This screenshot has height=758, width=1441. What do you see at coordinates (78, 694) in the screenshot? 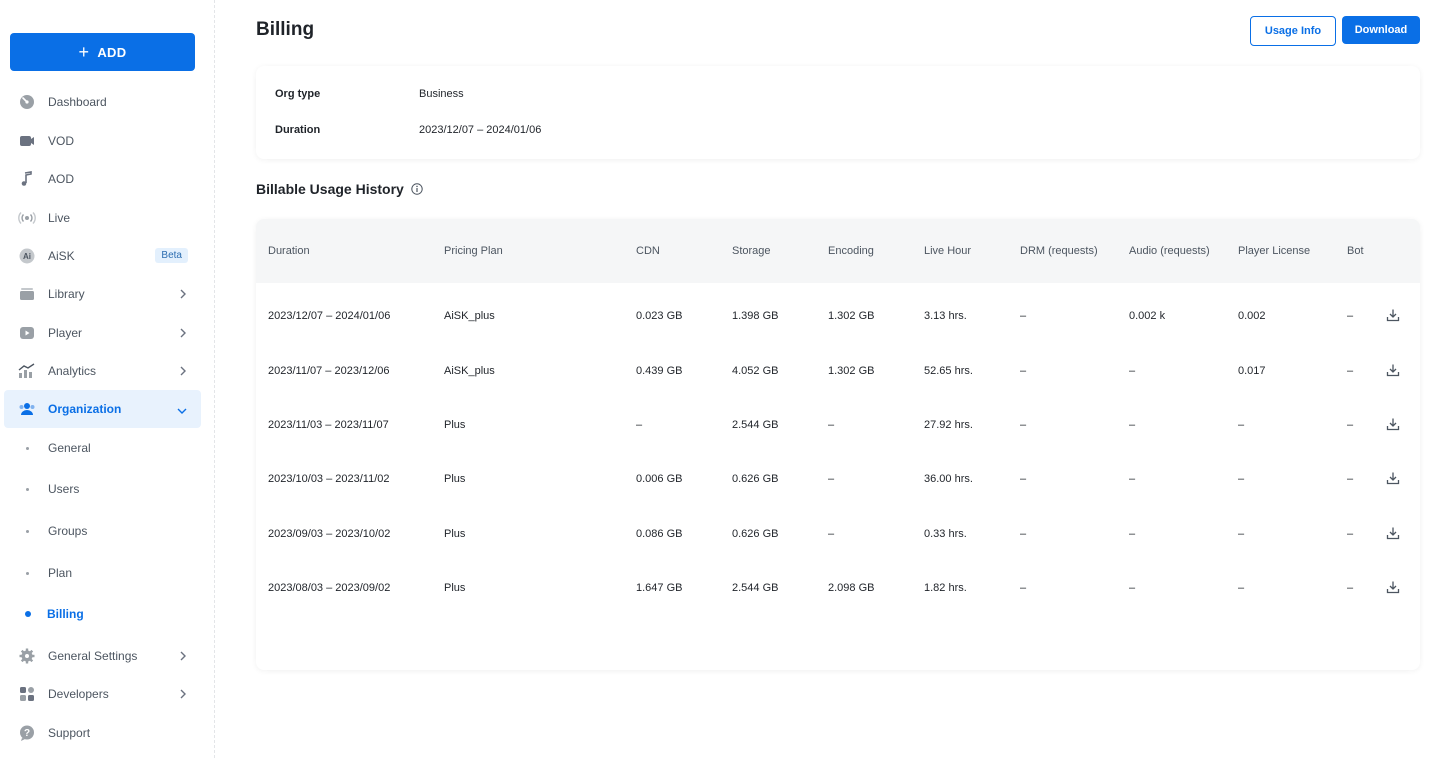
I see `sidebar-item-label: Developers` at bounding box center [78, 694].